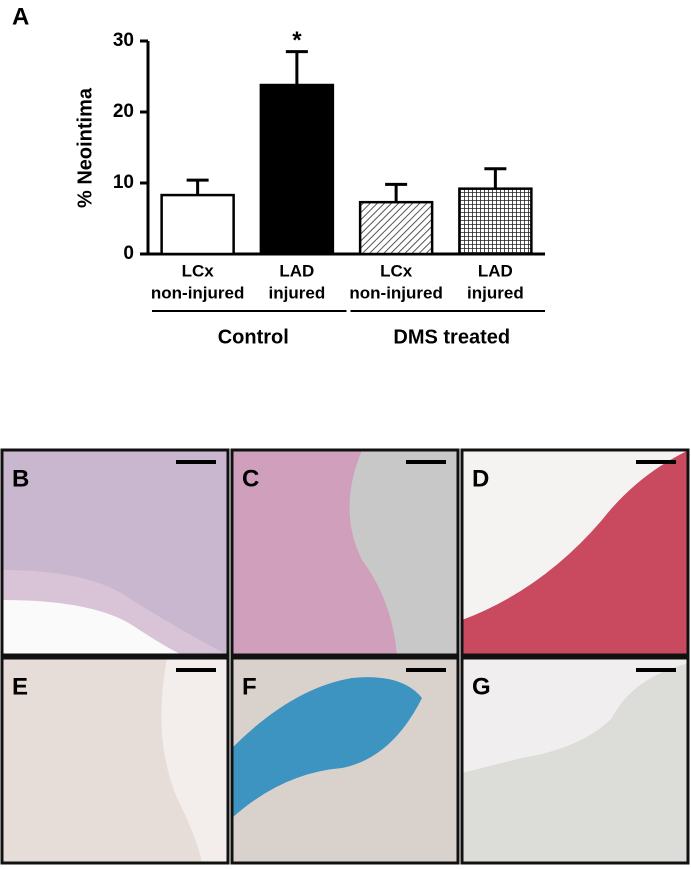 This screenshot has height=869, width=691. I want to click on micrograph: F, so click(345, 760).